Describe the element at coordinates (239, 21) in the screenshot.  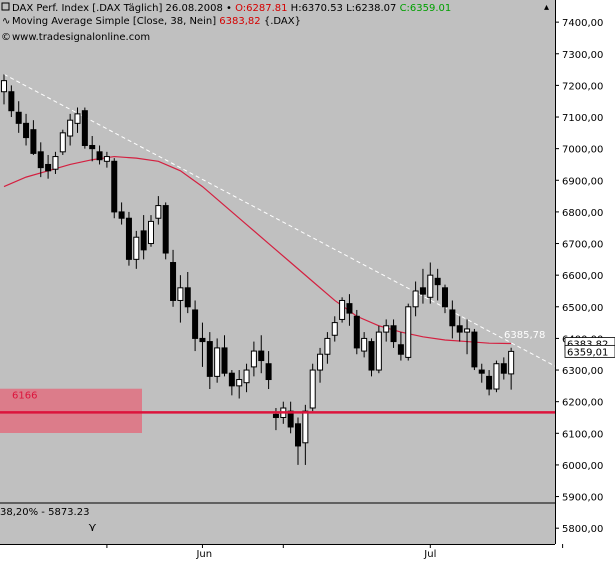
I see `header-segment: 6383,82` at that location.